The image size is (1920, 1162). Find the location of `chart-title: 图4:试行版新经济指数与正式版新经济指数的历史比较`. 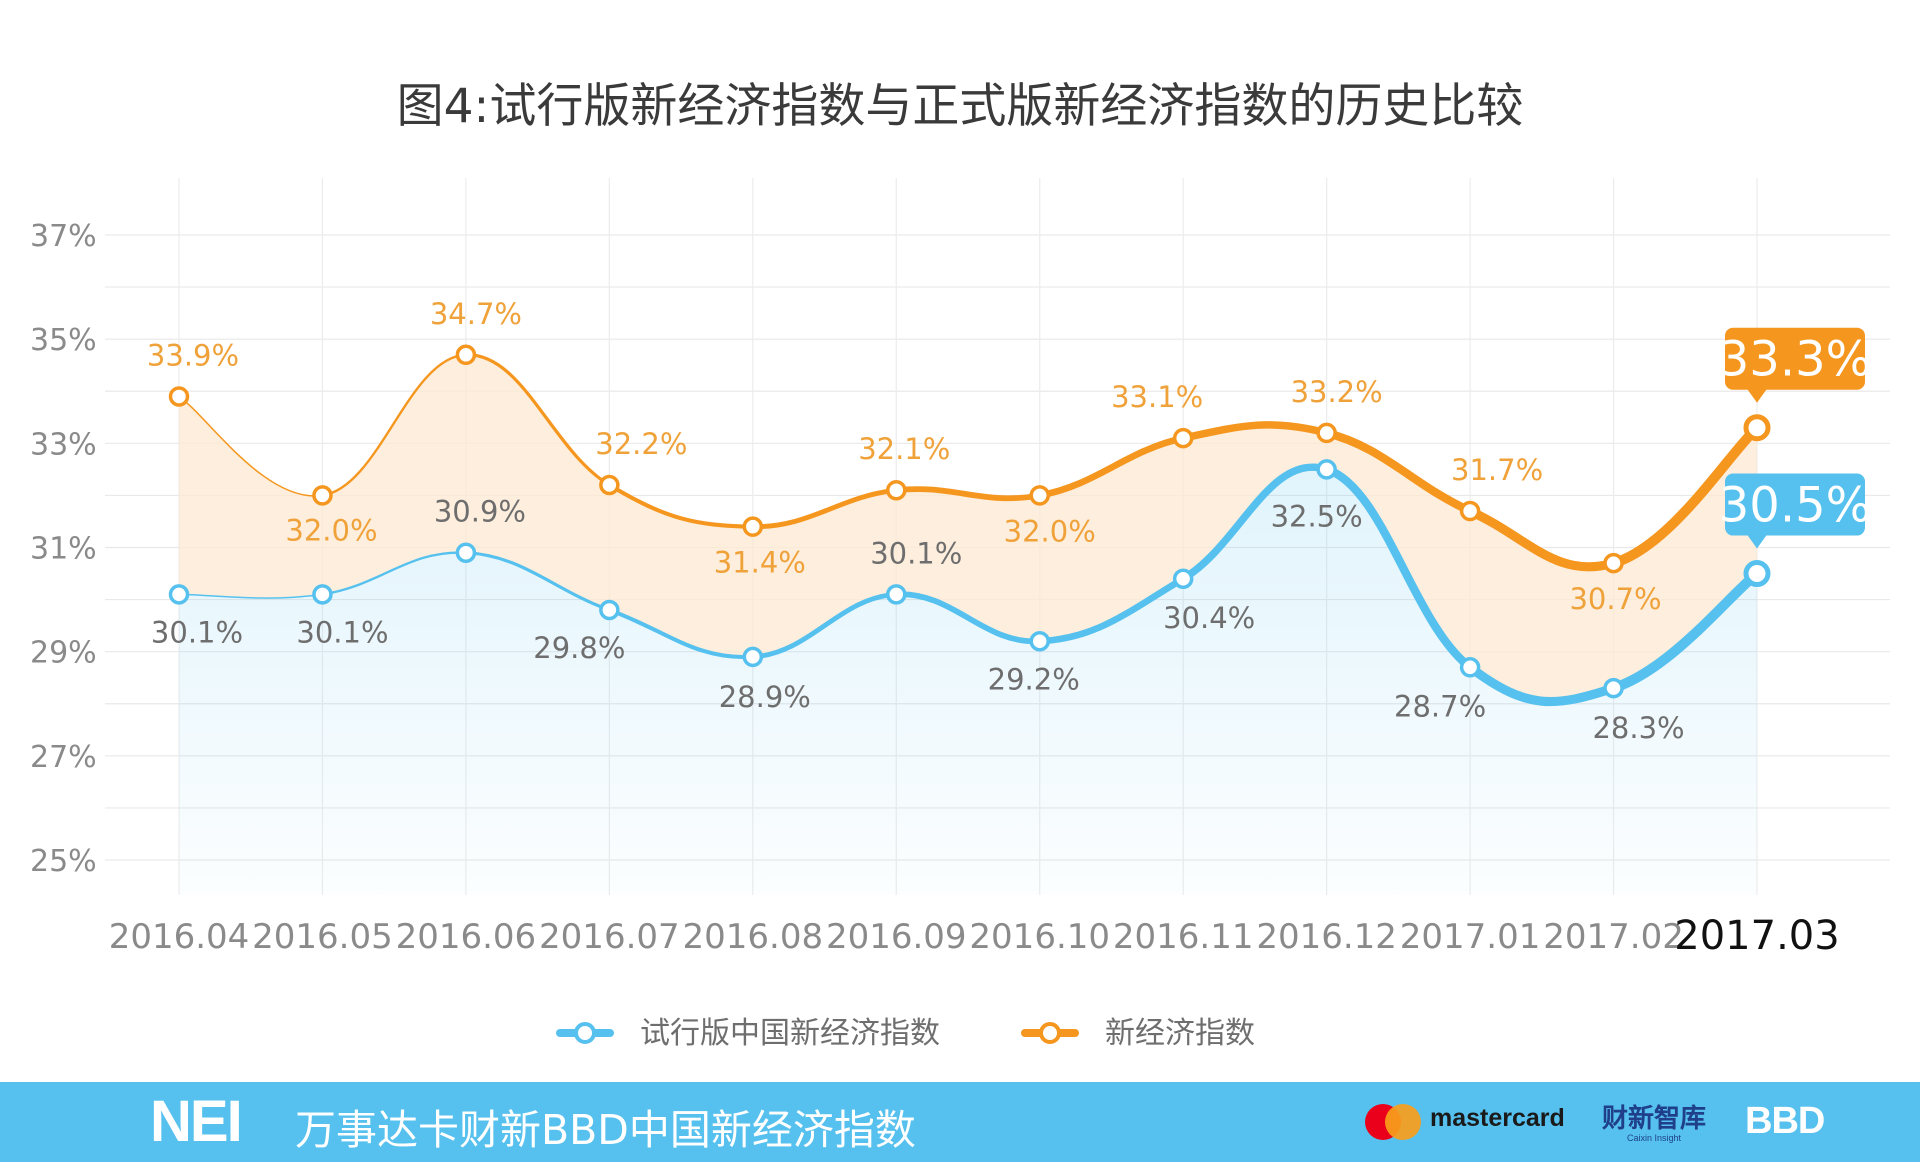

chart-title: 图4:试行版新经济指数与正式版新经济指数的历史比较 is located at coordinates (960, 106).